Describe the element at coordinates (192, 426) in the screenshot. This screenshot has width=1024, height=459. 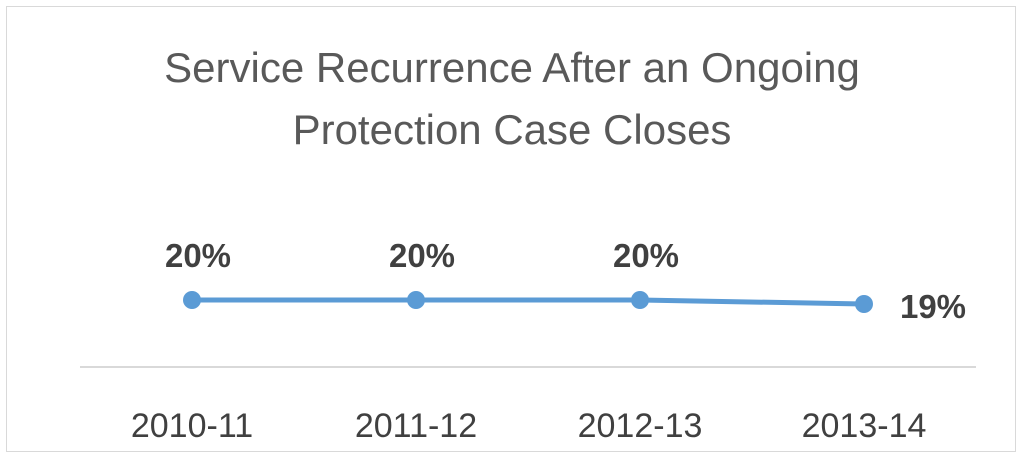
I see `x-tick-label: 2010-11` at that location.